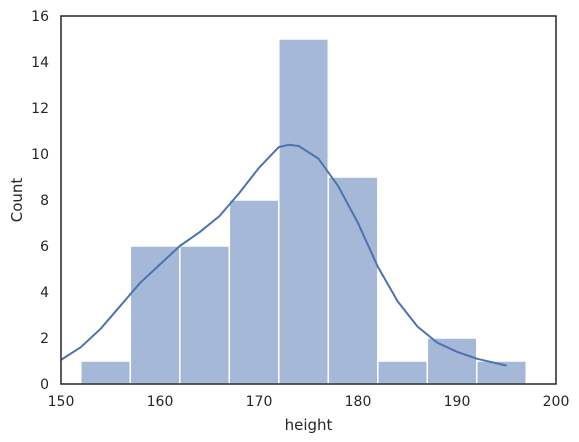  I want to click on x-tick-label: 200, so click(556, 402).